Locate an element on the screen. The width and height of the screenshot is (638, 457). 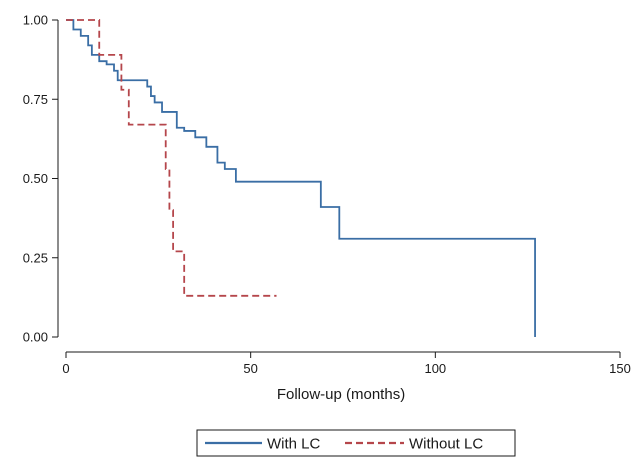
legend-label-0: With LC is located at coordinates (294, 444).